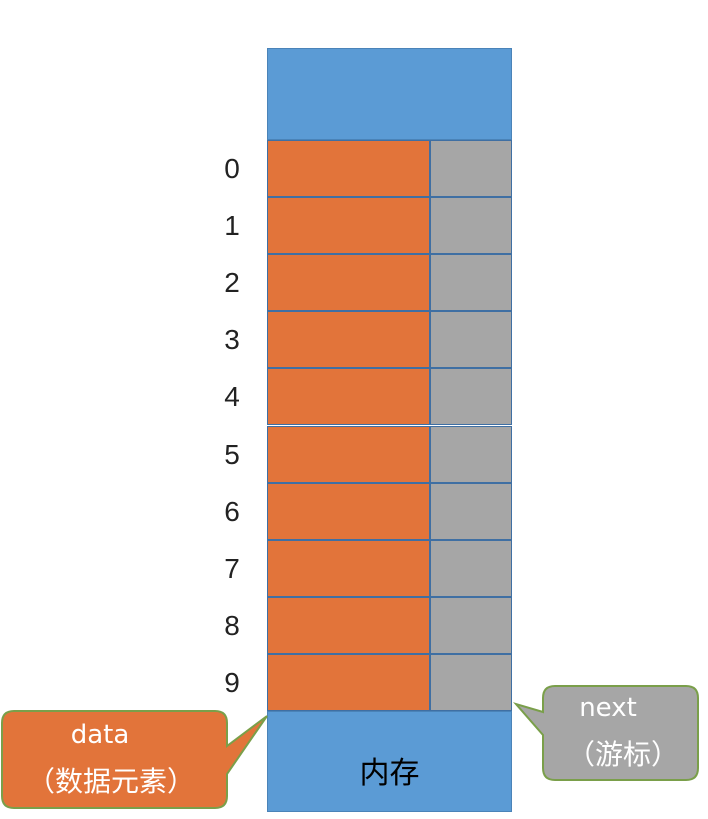 This screenshot has height=819, width=708. What do you see at coordinates (232, 282) in the screenshot?
I see `row-index-label: 2` at bounding box center [232, 282].